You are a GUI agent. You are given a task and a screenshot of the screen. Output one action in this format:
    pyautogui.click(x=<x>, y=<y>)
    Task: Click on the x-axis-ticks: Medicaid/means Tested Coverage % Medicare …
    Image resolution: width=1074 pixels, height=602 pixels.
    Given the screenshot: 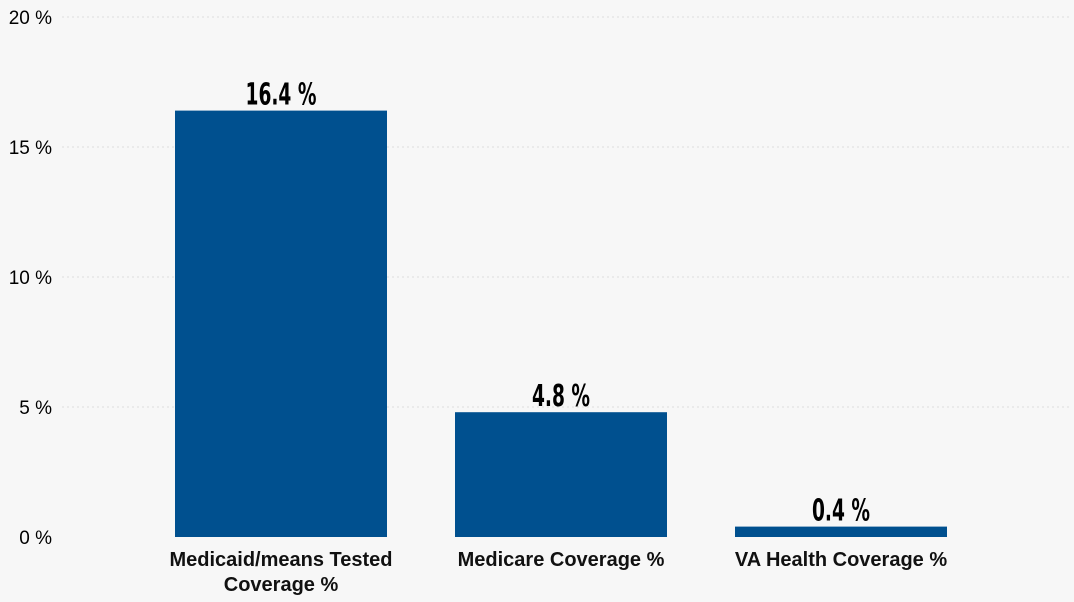 What is the action you would take?
    pyautogui.click(x=558, y=572)
    